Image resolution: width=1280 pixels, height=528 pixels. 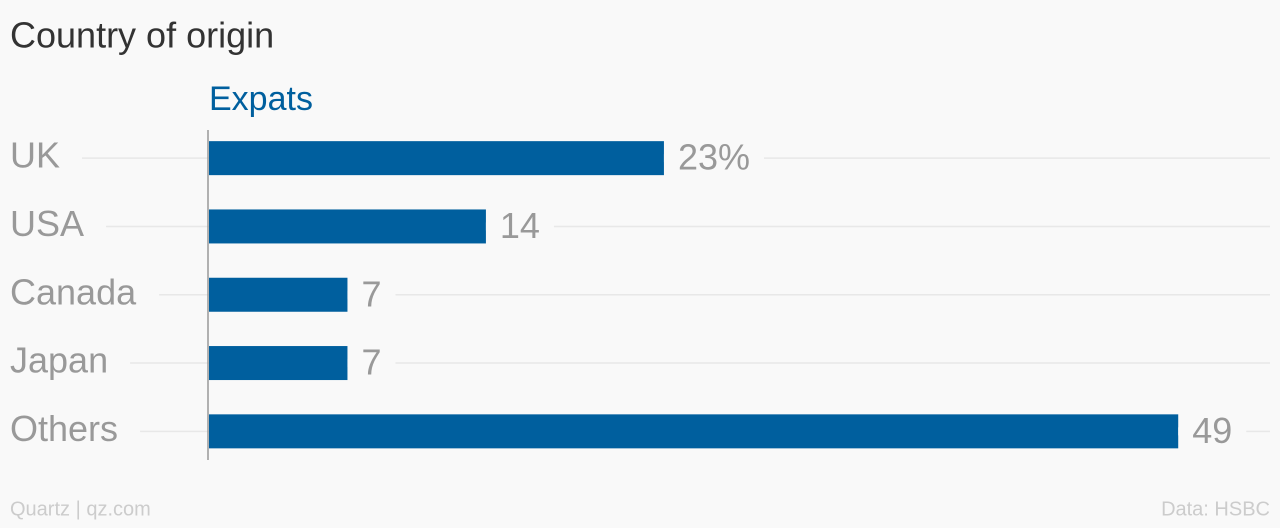 What do you see at coordinates (73, 291) in the screenshot?
I see `y-tick-label: Canada` at bounding box center [73, 291].